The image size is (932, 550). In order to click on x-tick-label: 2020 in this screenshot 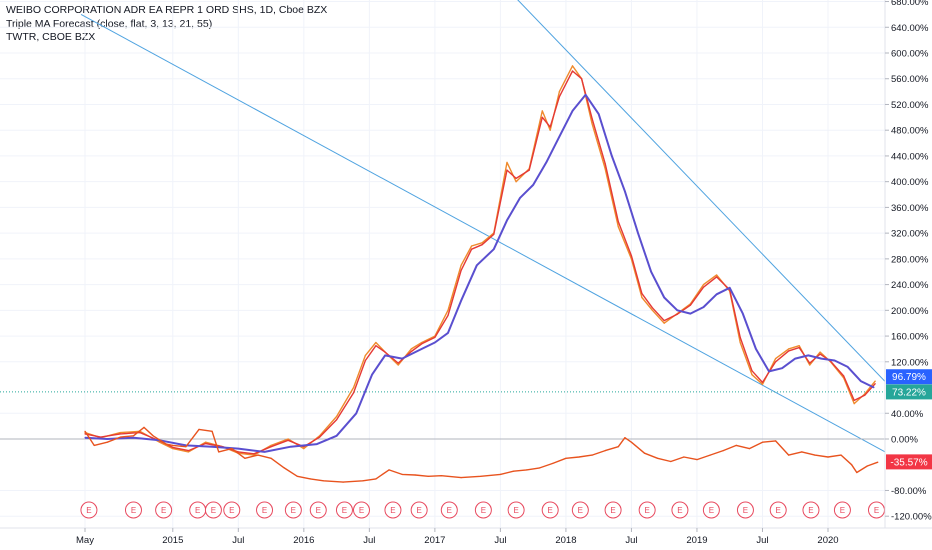, I will do `click(827, 540)`.